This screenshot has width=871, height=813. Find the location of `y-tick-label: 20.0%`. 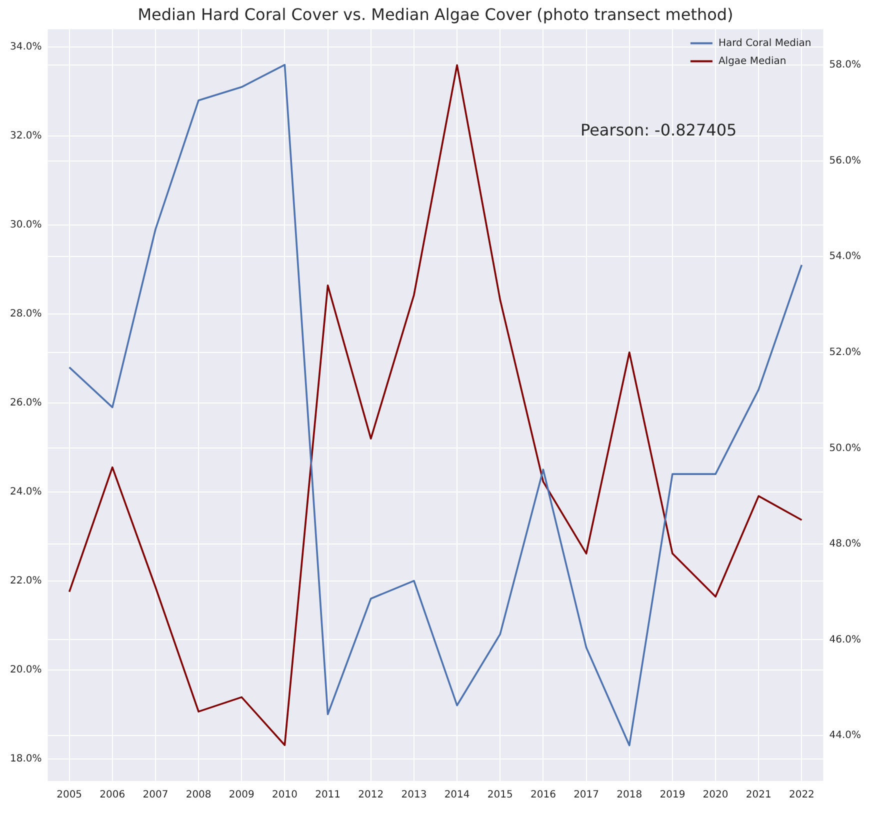

y-tick-label: 20.0% is located at coordinates (26, 670).